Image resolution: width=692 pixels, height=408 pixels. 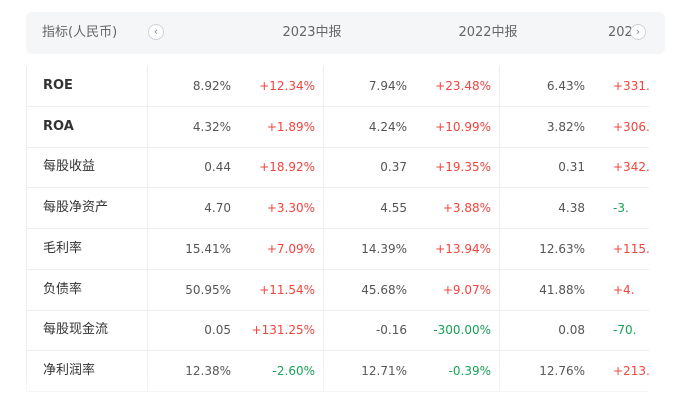 I want to click on metric-change: +331., so click(x=631, y=86).